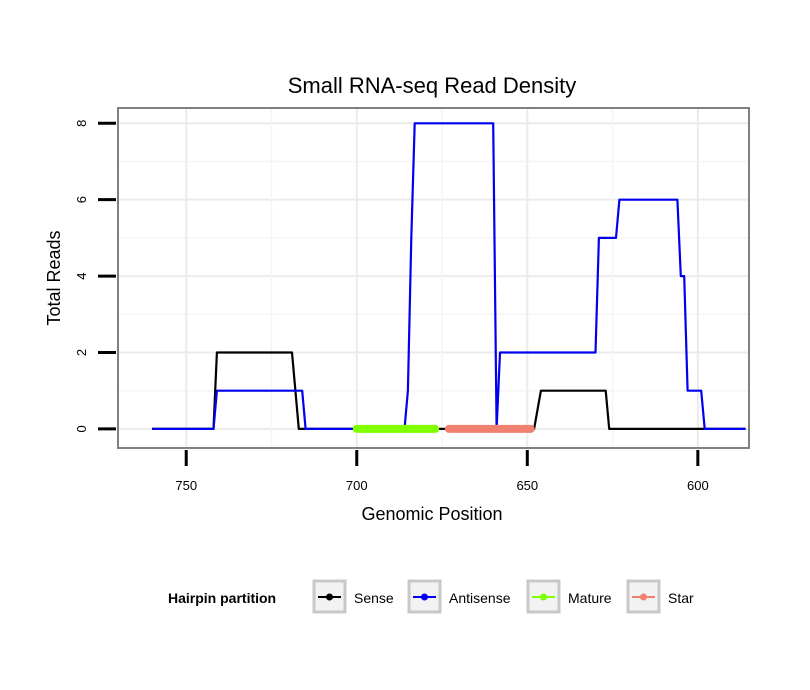 Image resolution: width=810 pixels, height=690 pixels. Describe the element at coordinates (81, 199) in the screenshot. I see `y-tick-label: 6` at that location.